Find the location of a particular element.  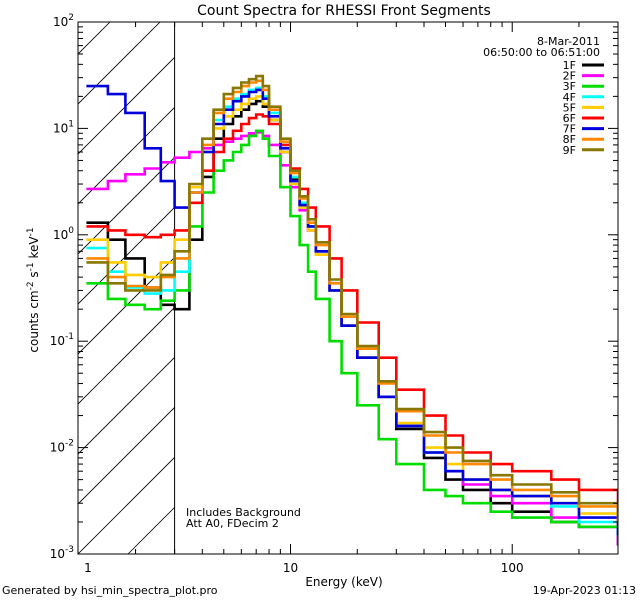

y-tick-label: 10⁻³ is located at coordinates (62, 553).